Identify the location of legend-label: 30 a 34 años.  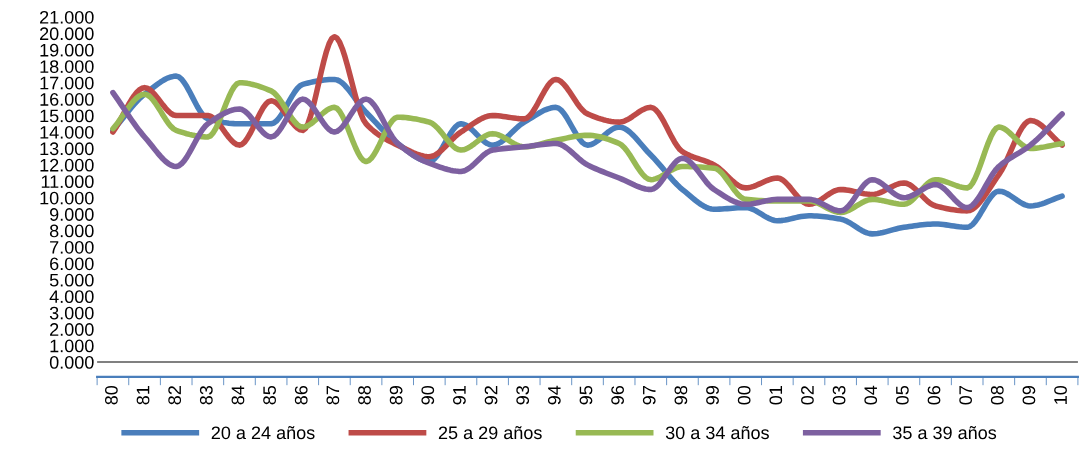
(717, 433).